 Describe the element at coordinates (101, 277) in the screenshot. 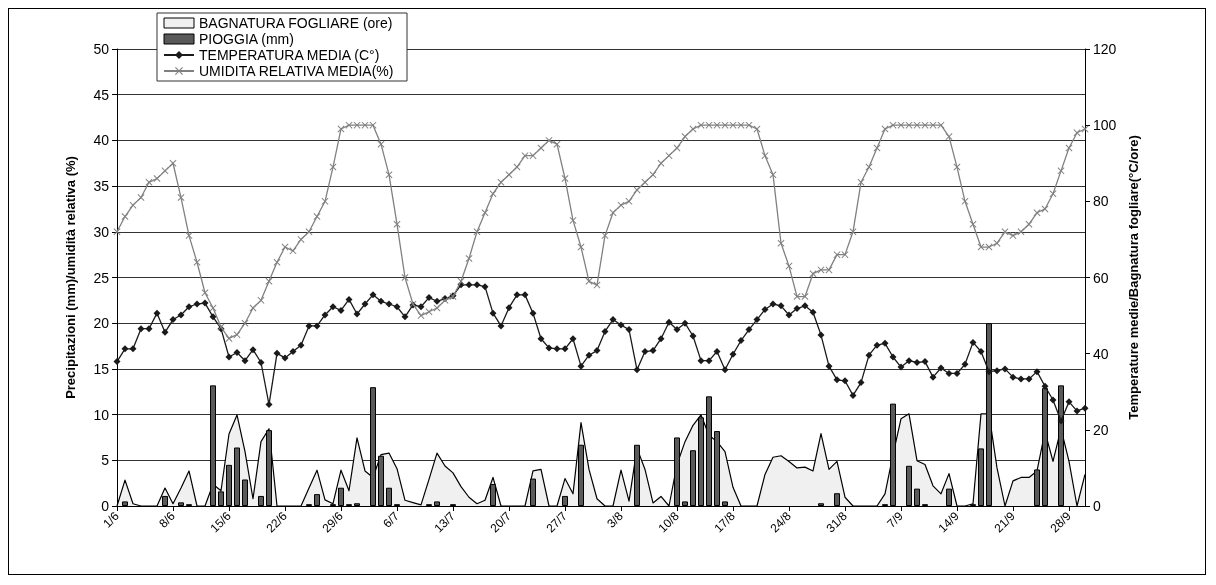

I see `y-tick-label: 25` at that location.